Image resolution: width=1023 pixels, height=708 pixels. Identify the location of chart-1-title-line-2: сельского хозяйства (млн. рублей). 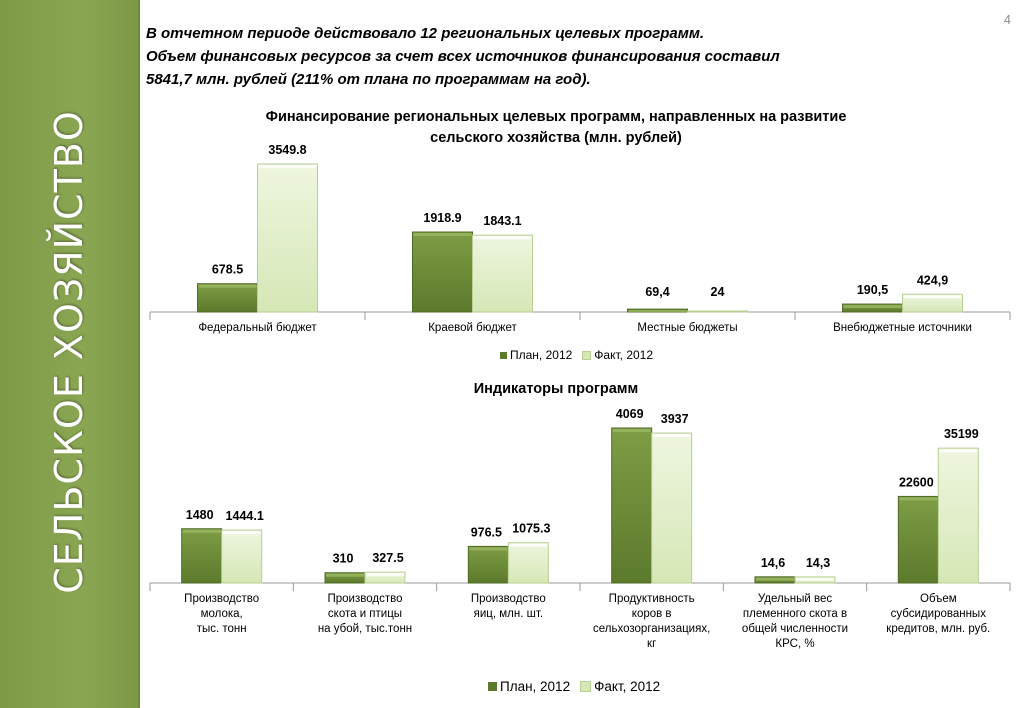
(556, 138).